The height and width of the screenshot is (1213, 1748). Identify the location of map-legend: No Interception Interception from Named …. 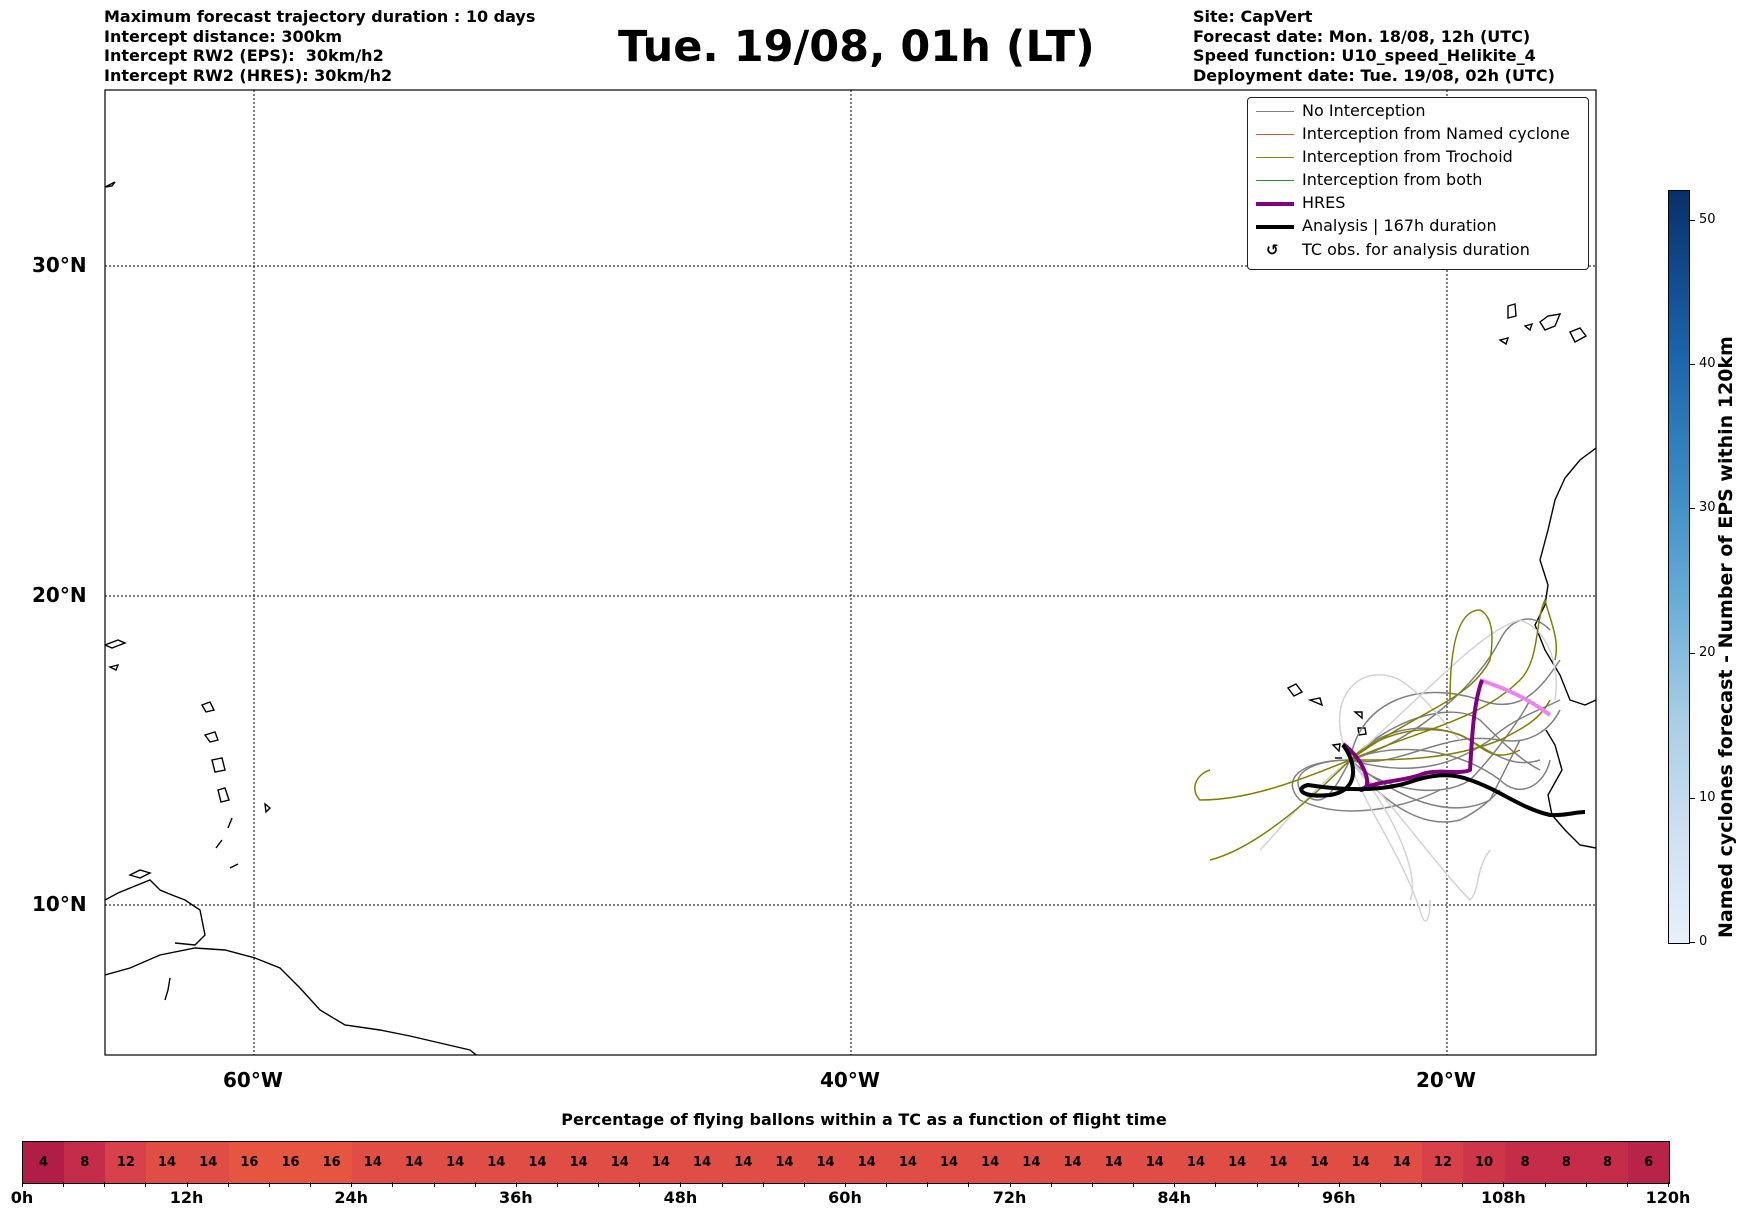
(1418, 183).